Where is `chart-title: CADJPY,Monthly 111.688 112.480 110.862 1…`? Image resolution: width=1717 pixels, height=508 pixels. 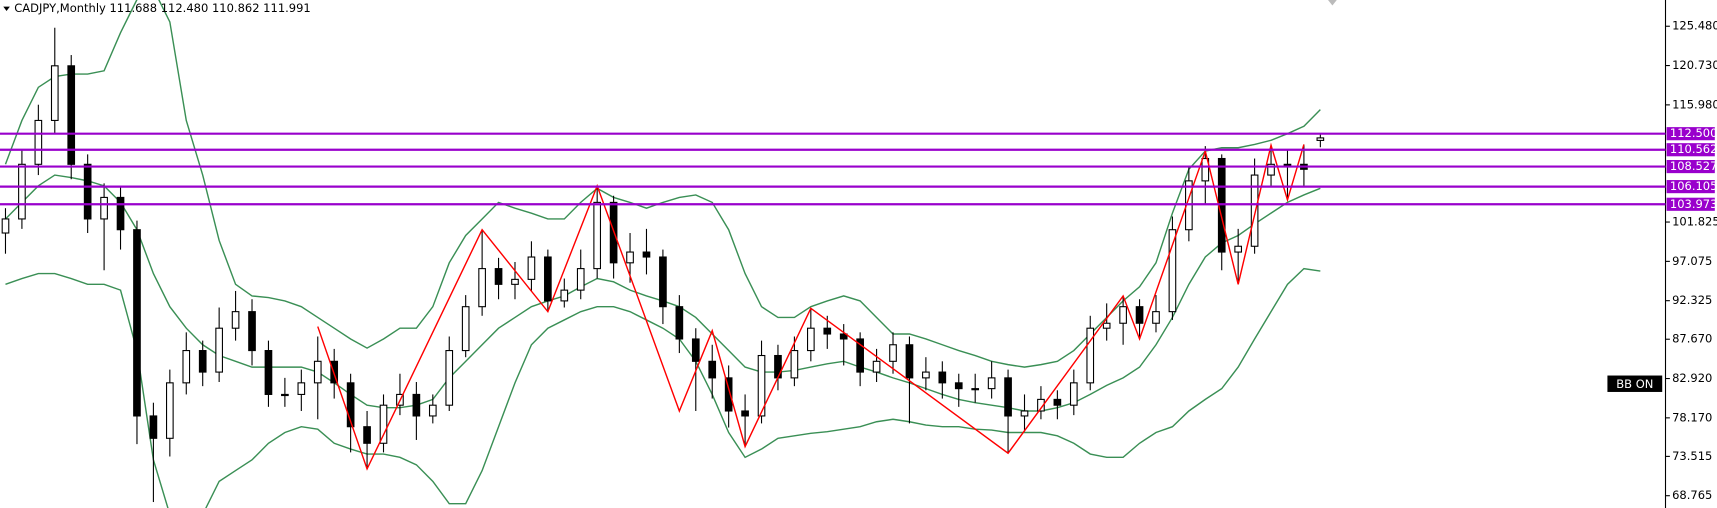
chart-title: CADJPY,Monthly 111.688 112.480 110.862 1… is located at coordinates (162, 8).